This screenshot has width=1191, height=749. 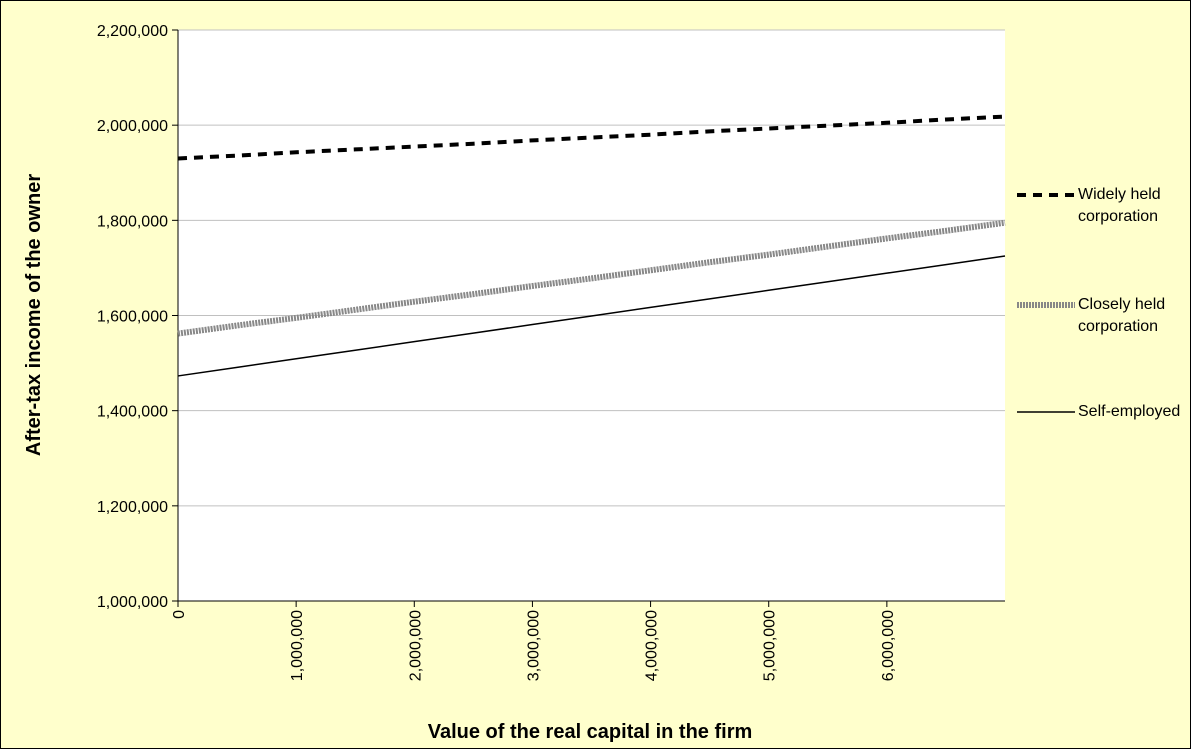 I want to click on x-tick-label: 6,000,000, so click(x=888, y=645).